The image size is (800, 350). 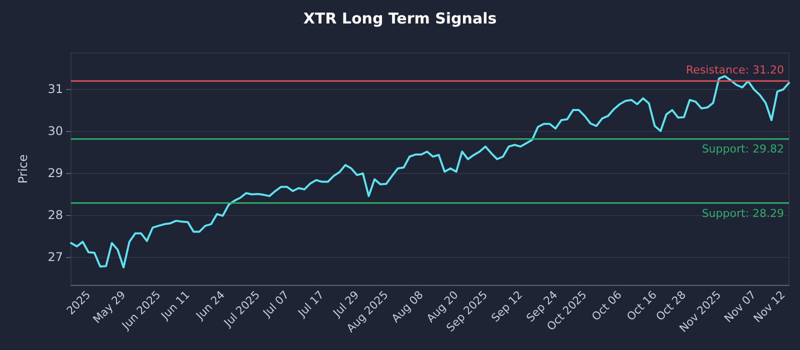 I want to click on y-tick-label: 28, so click(x=55, y=215).